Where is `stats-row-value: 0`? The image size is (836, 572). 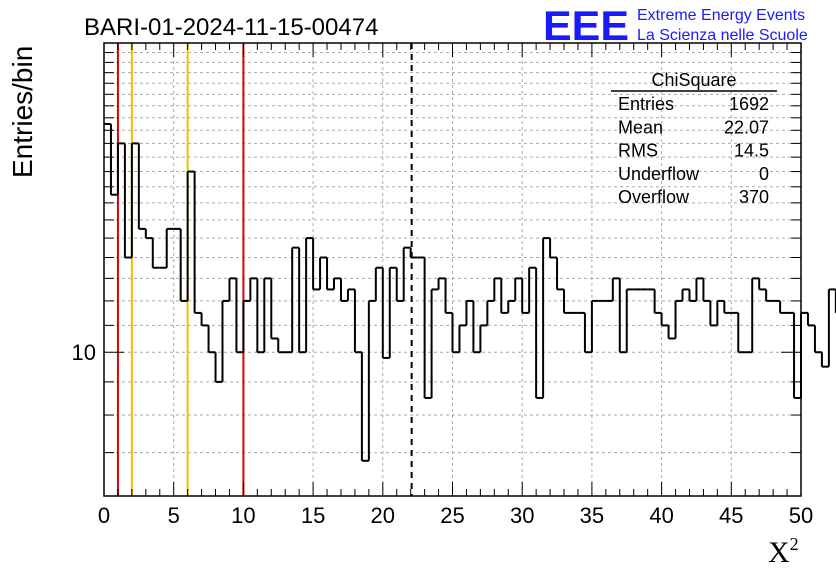
stats-row-value: 0 is located at coordinates (764, 174).